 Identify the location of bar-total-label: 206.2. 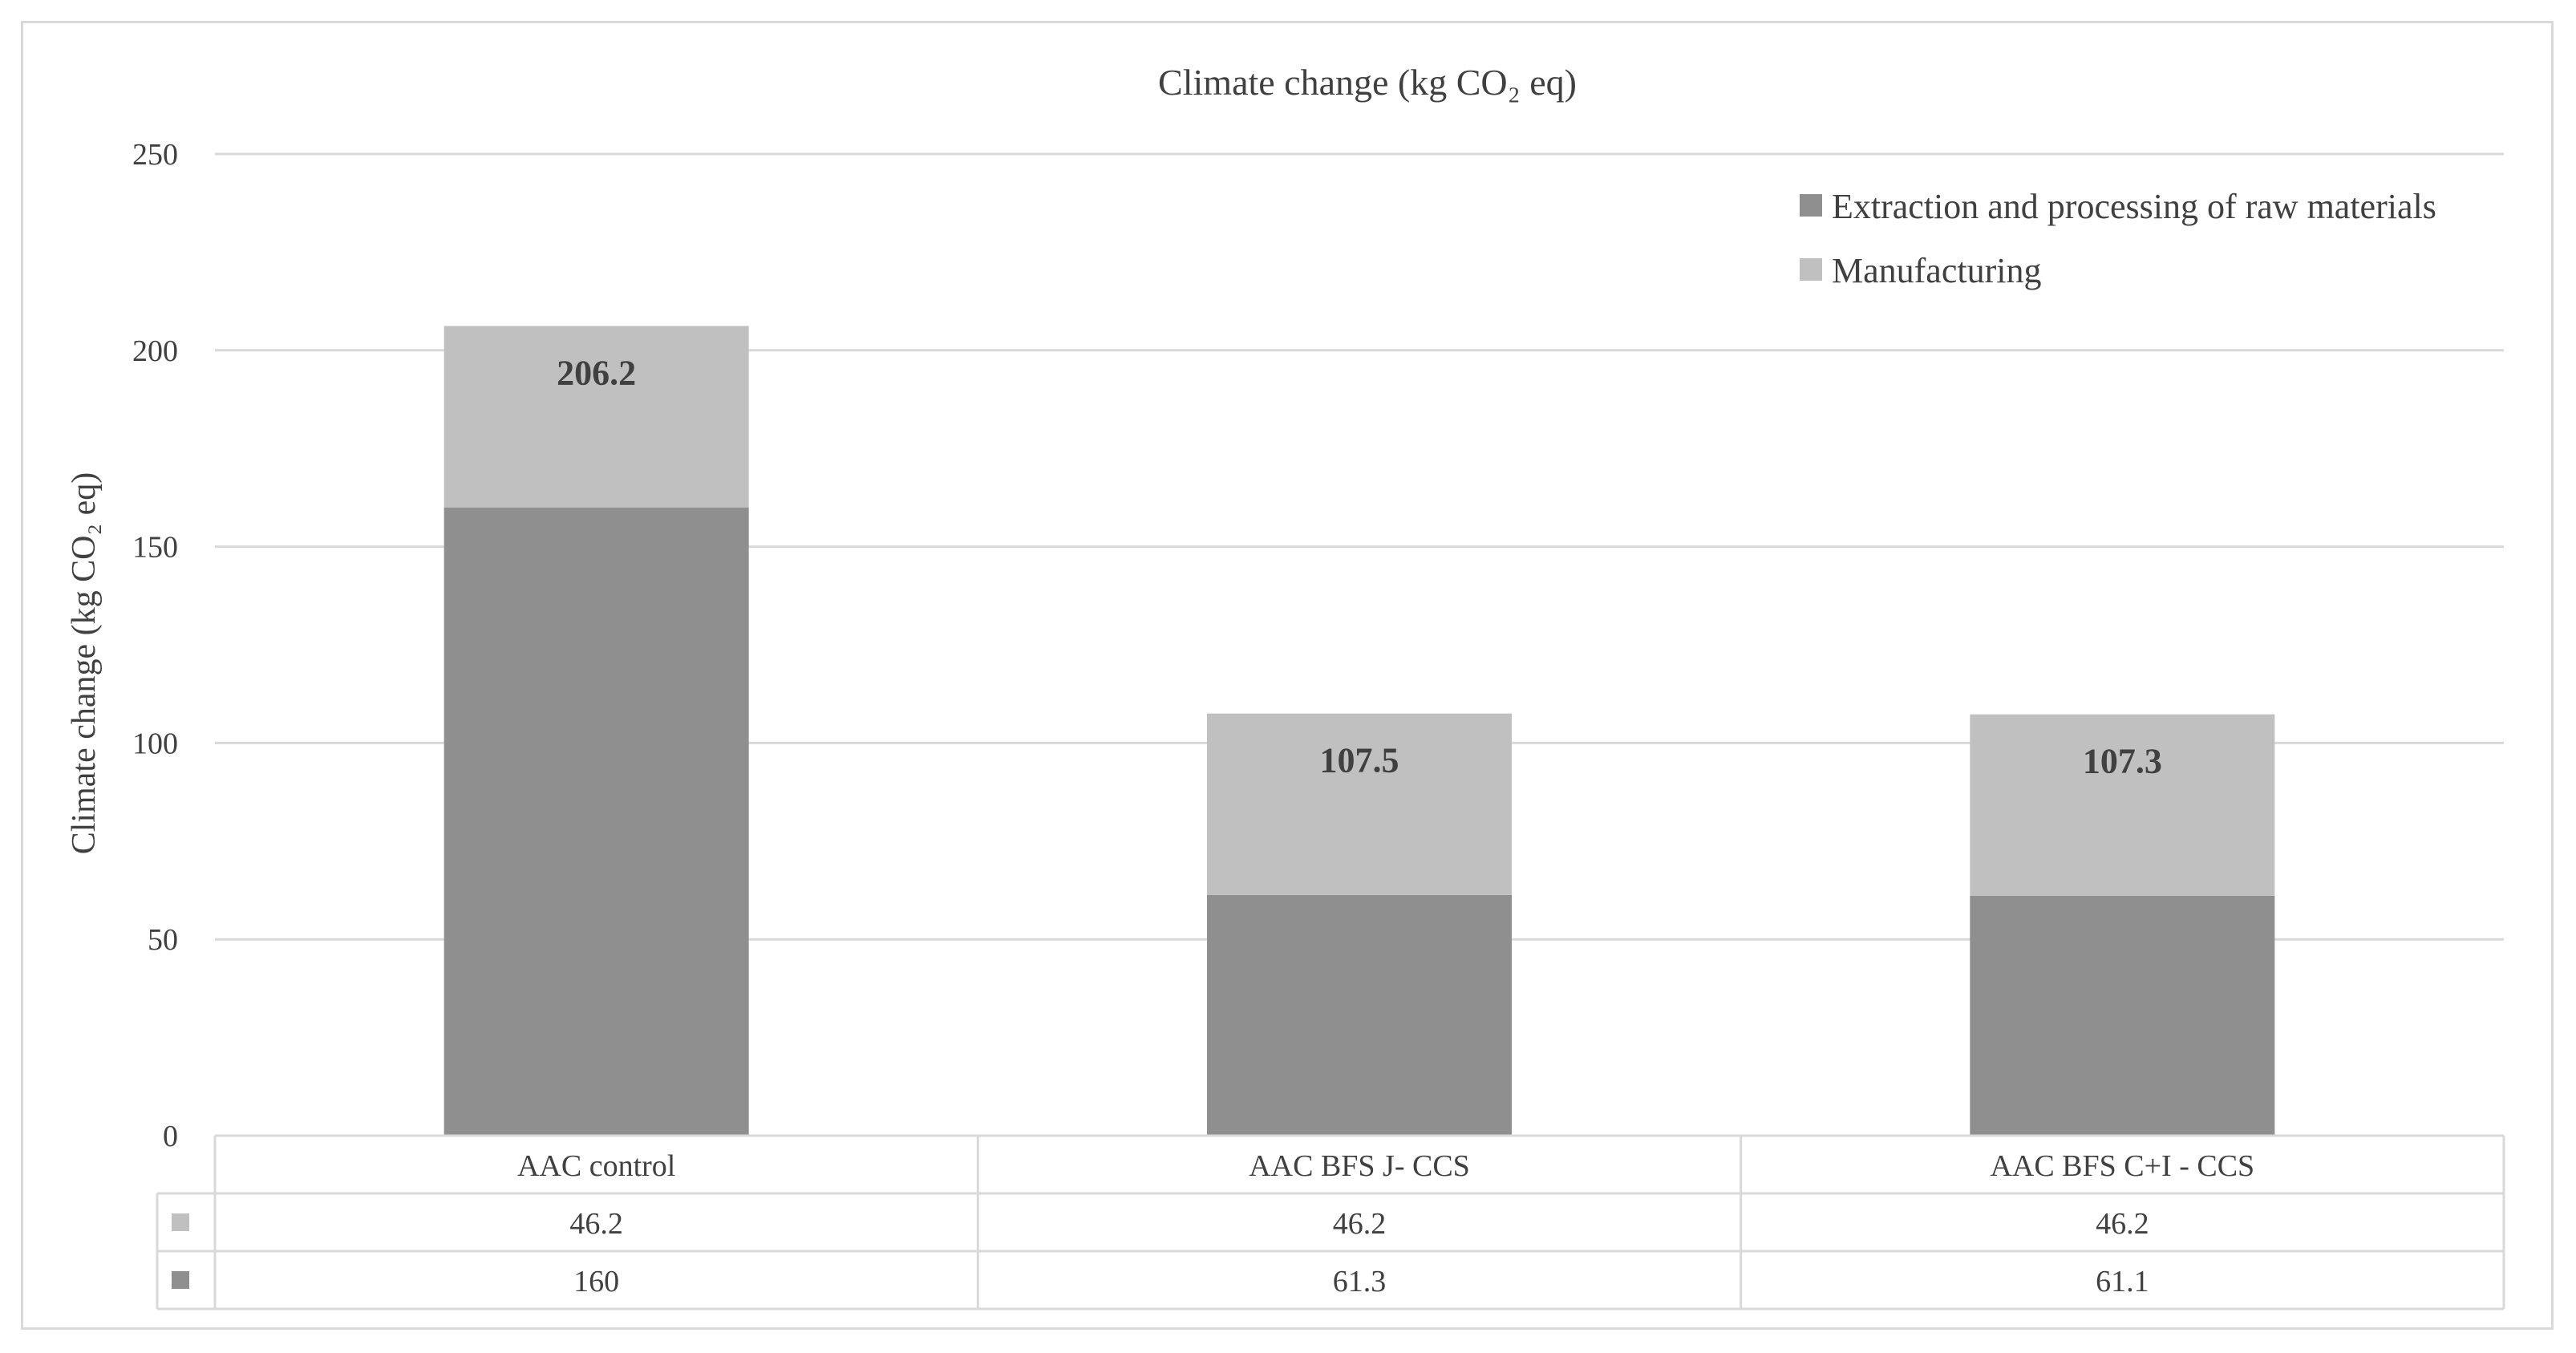
(596, 372).